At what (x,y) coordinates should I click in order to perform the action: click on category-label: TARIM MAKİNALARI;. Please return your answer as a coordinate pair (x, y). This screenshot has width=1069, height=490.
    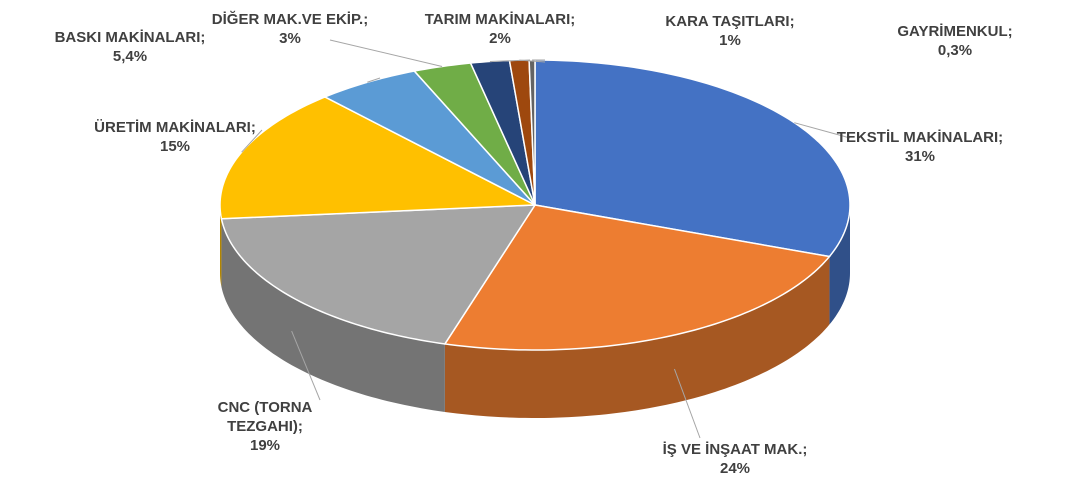
    Looking at the image, I should click on (500, 19).